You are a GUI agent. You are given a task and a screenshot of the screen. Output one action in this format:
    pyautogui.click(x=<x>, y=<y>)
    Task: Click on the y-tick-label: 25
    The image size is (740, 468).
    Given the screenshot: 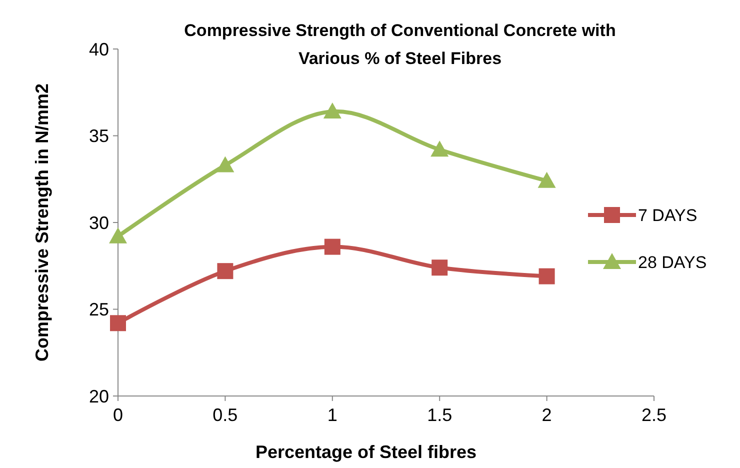 What is the action you would take?
    pyautogui.click(x=98, y=310)
    